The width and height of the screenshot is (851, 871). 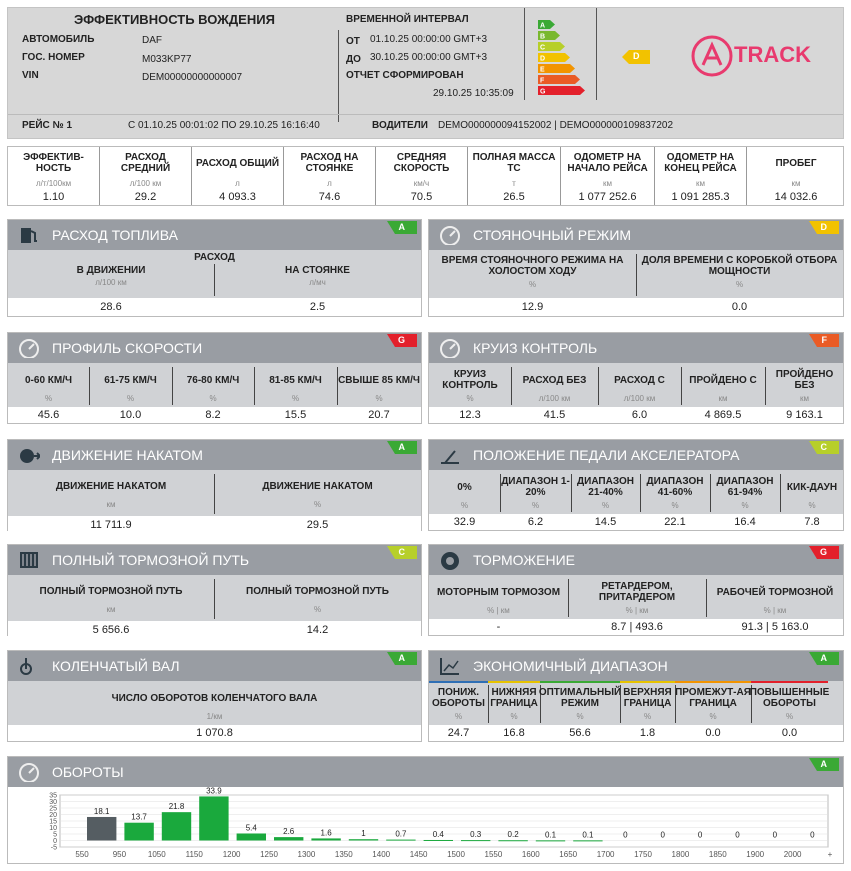 What do you see at coordinates (514, 733) in the screenshot?
I see `eco-col-value: 16.8` at bounding box center [514, 733].